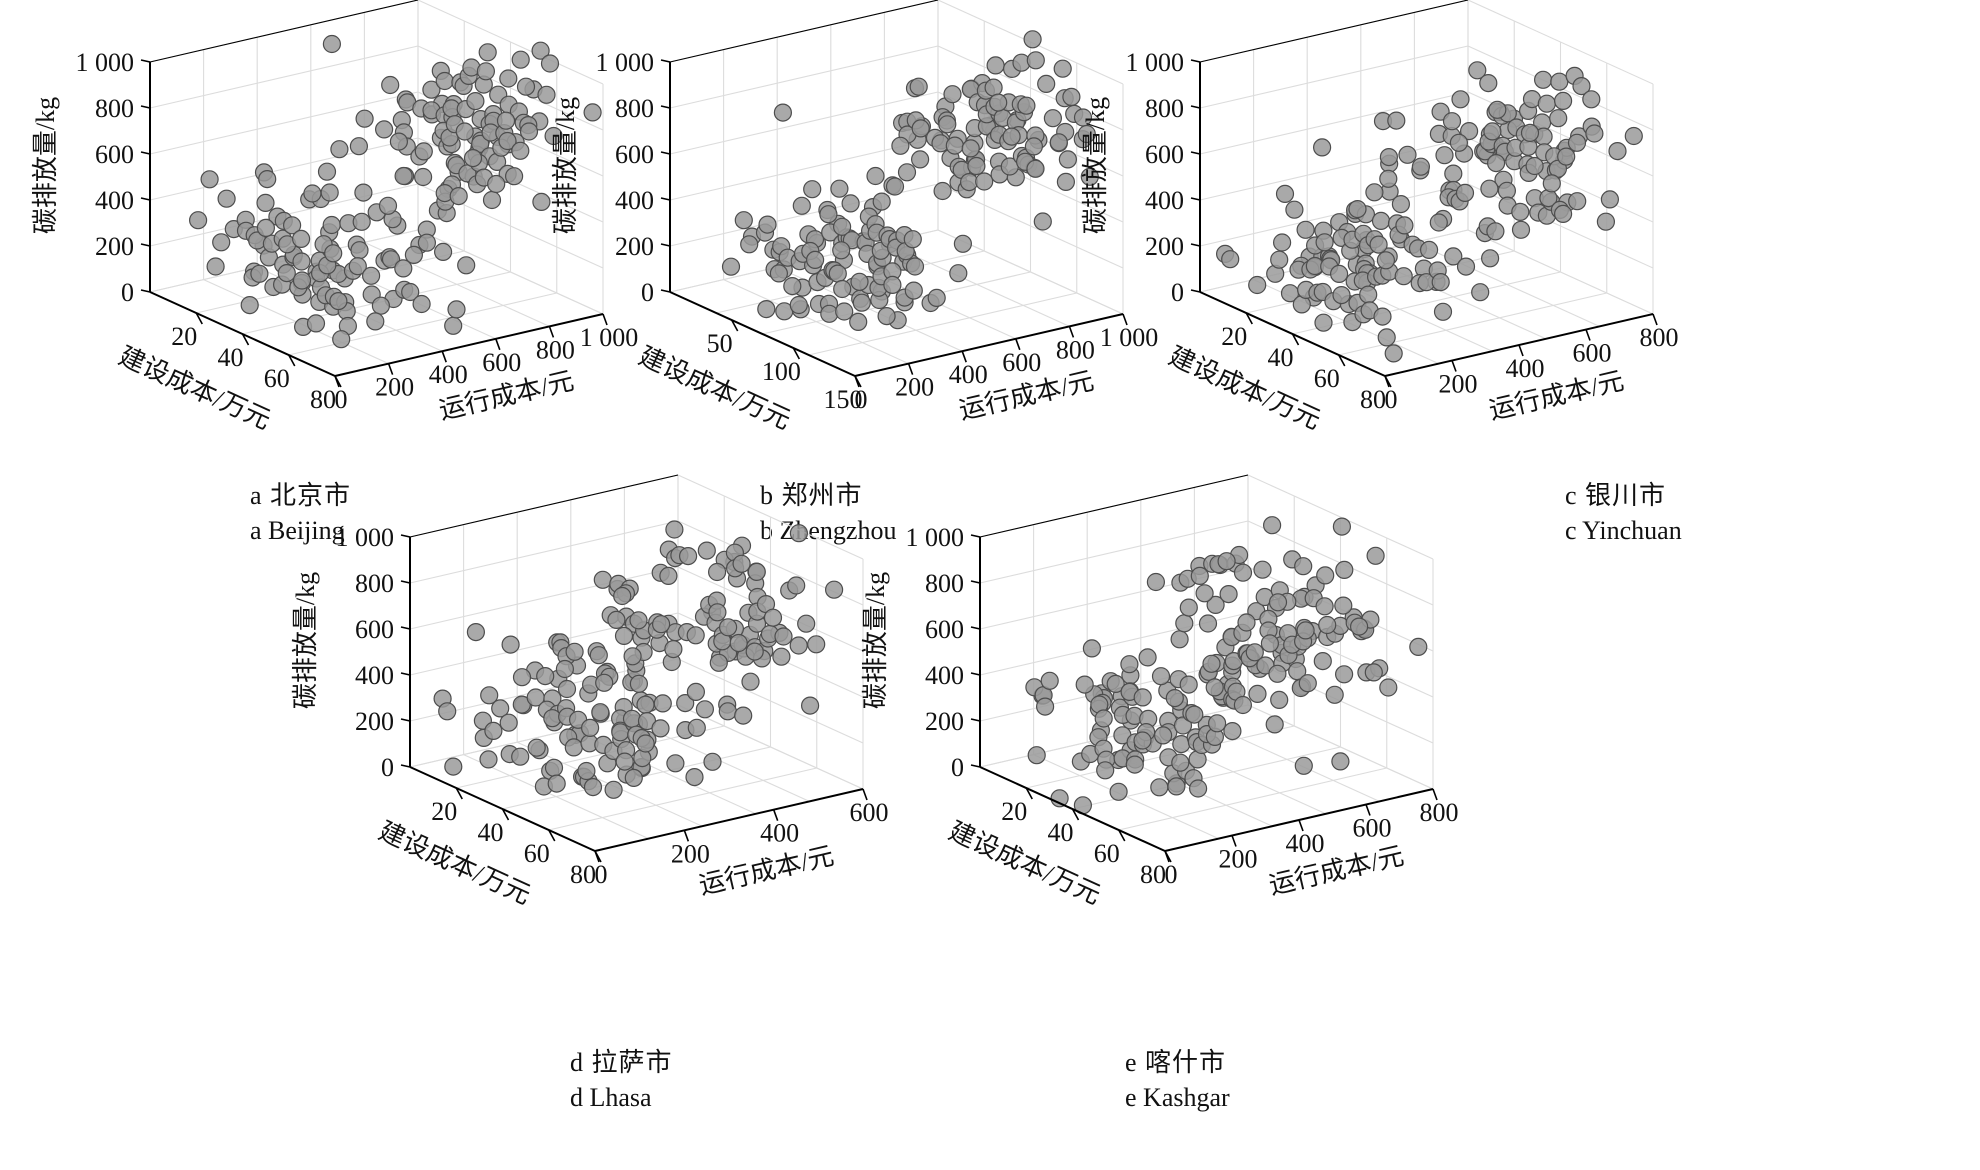  What do you see at coordinates (621, 1080) in the screenshot?
I see `panel-caption-d: d 拉萨市 d Lhasa` at bounding box center [621, 1080].